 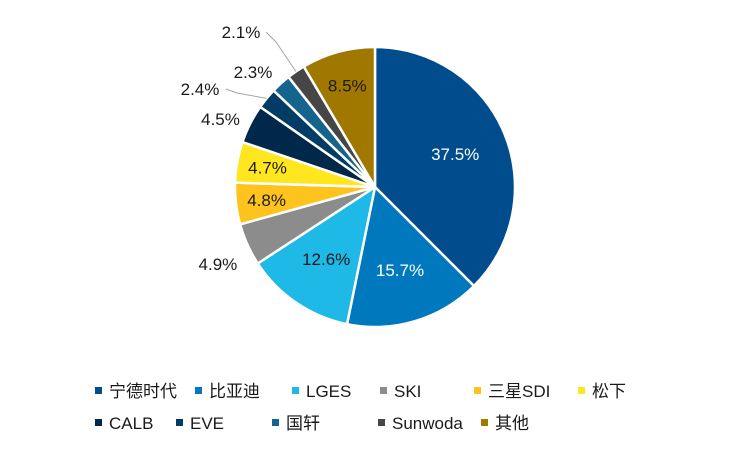 I want to click on legend-item-item-1: 宁德时代, so click(x=136, y=391).